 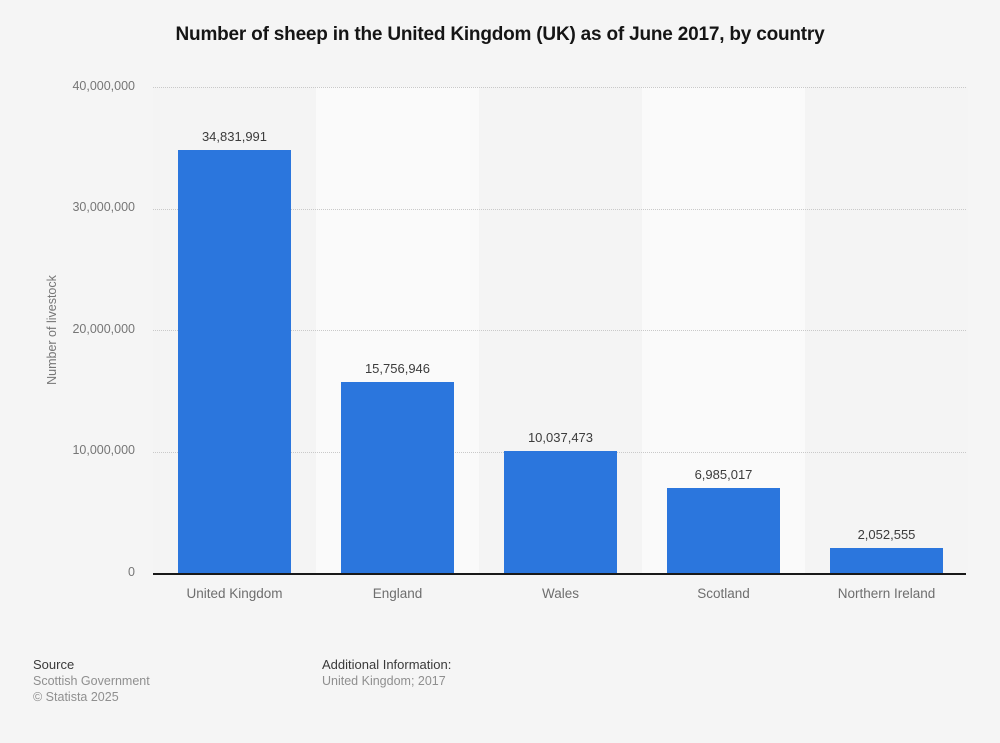 What do you see at coordinates (103, 328) in the screenshot?
I see `y-tick-label-20000000: 20,000,000` at bounding box center [103, 328].